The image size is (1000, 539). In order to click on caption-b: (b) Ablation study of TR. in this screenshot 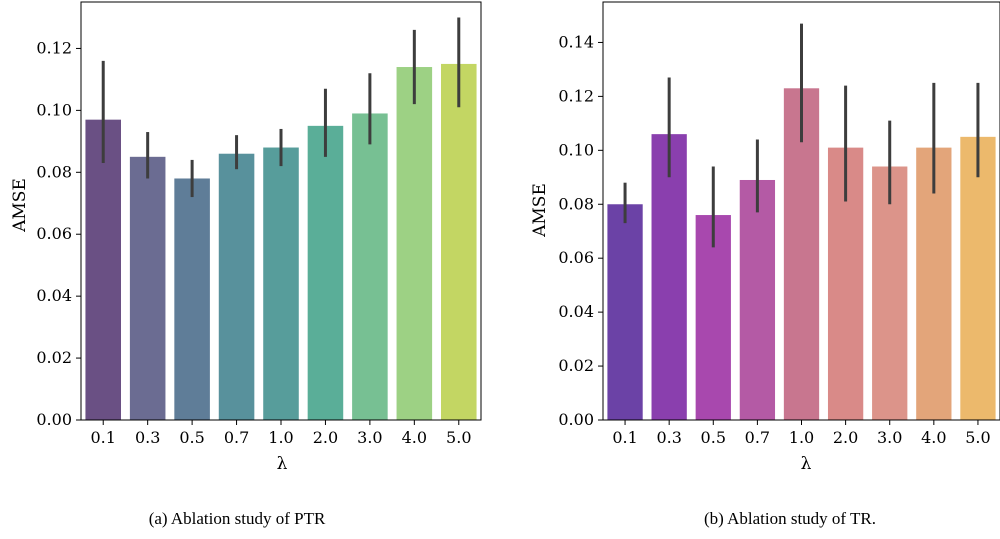, I will do `click(790, 518)`.